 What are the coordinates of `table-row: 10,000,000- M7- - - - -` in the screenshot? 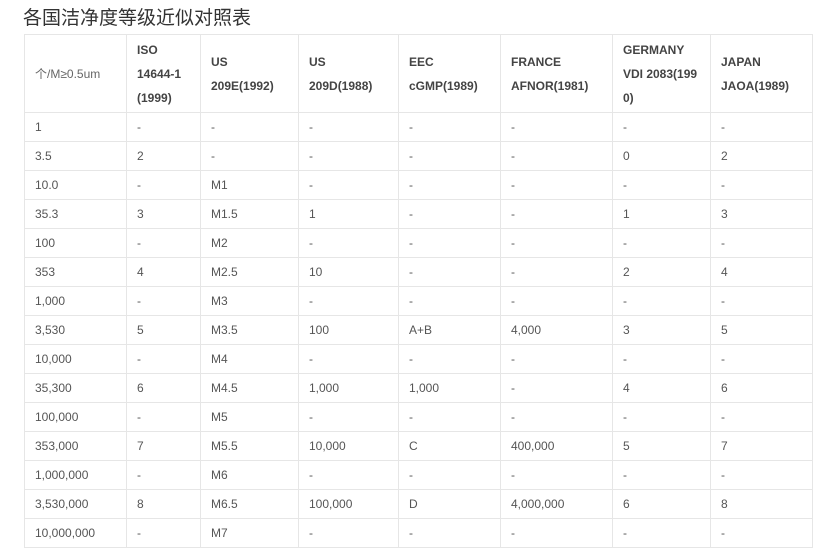 It's located at (418, 533).